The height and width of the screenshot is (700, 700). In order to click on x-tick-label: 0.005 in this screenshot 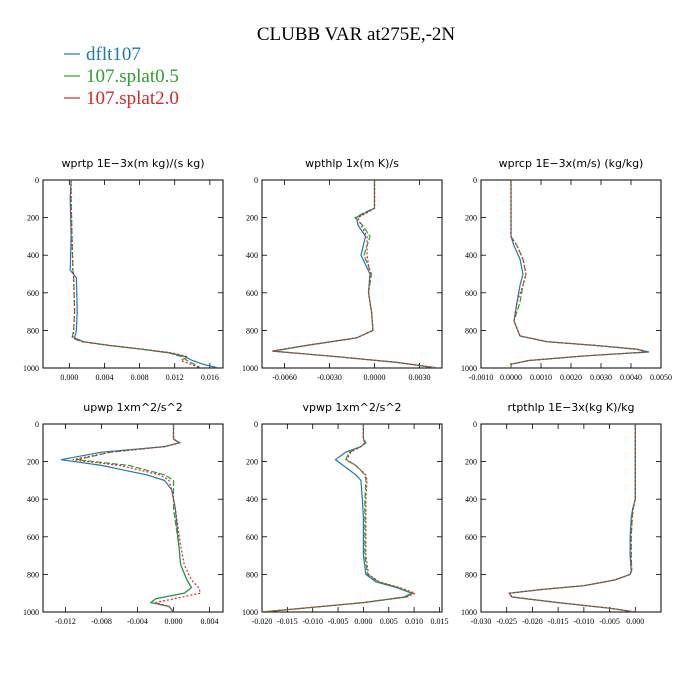, I will do `click(389, 621)`.